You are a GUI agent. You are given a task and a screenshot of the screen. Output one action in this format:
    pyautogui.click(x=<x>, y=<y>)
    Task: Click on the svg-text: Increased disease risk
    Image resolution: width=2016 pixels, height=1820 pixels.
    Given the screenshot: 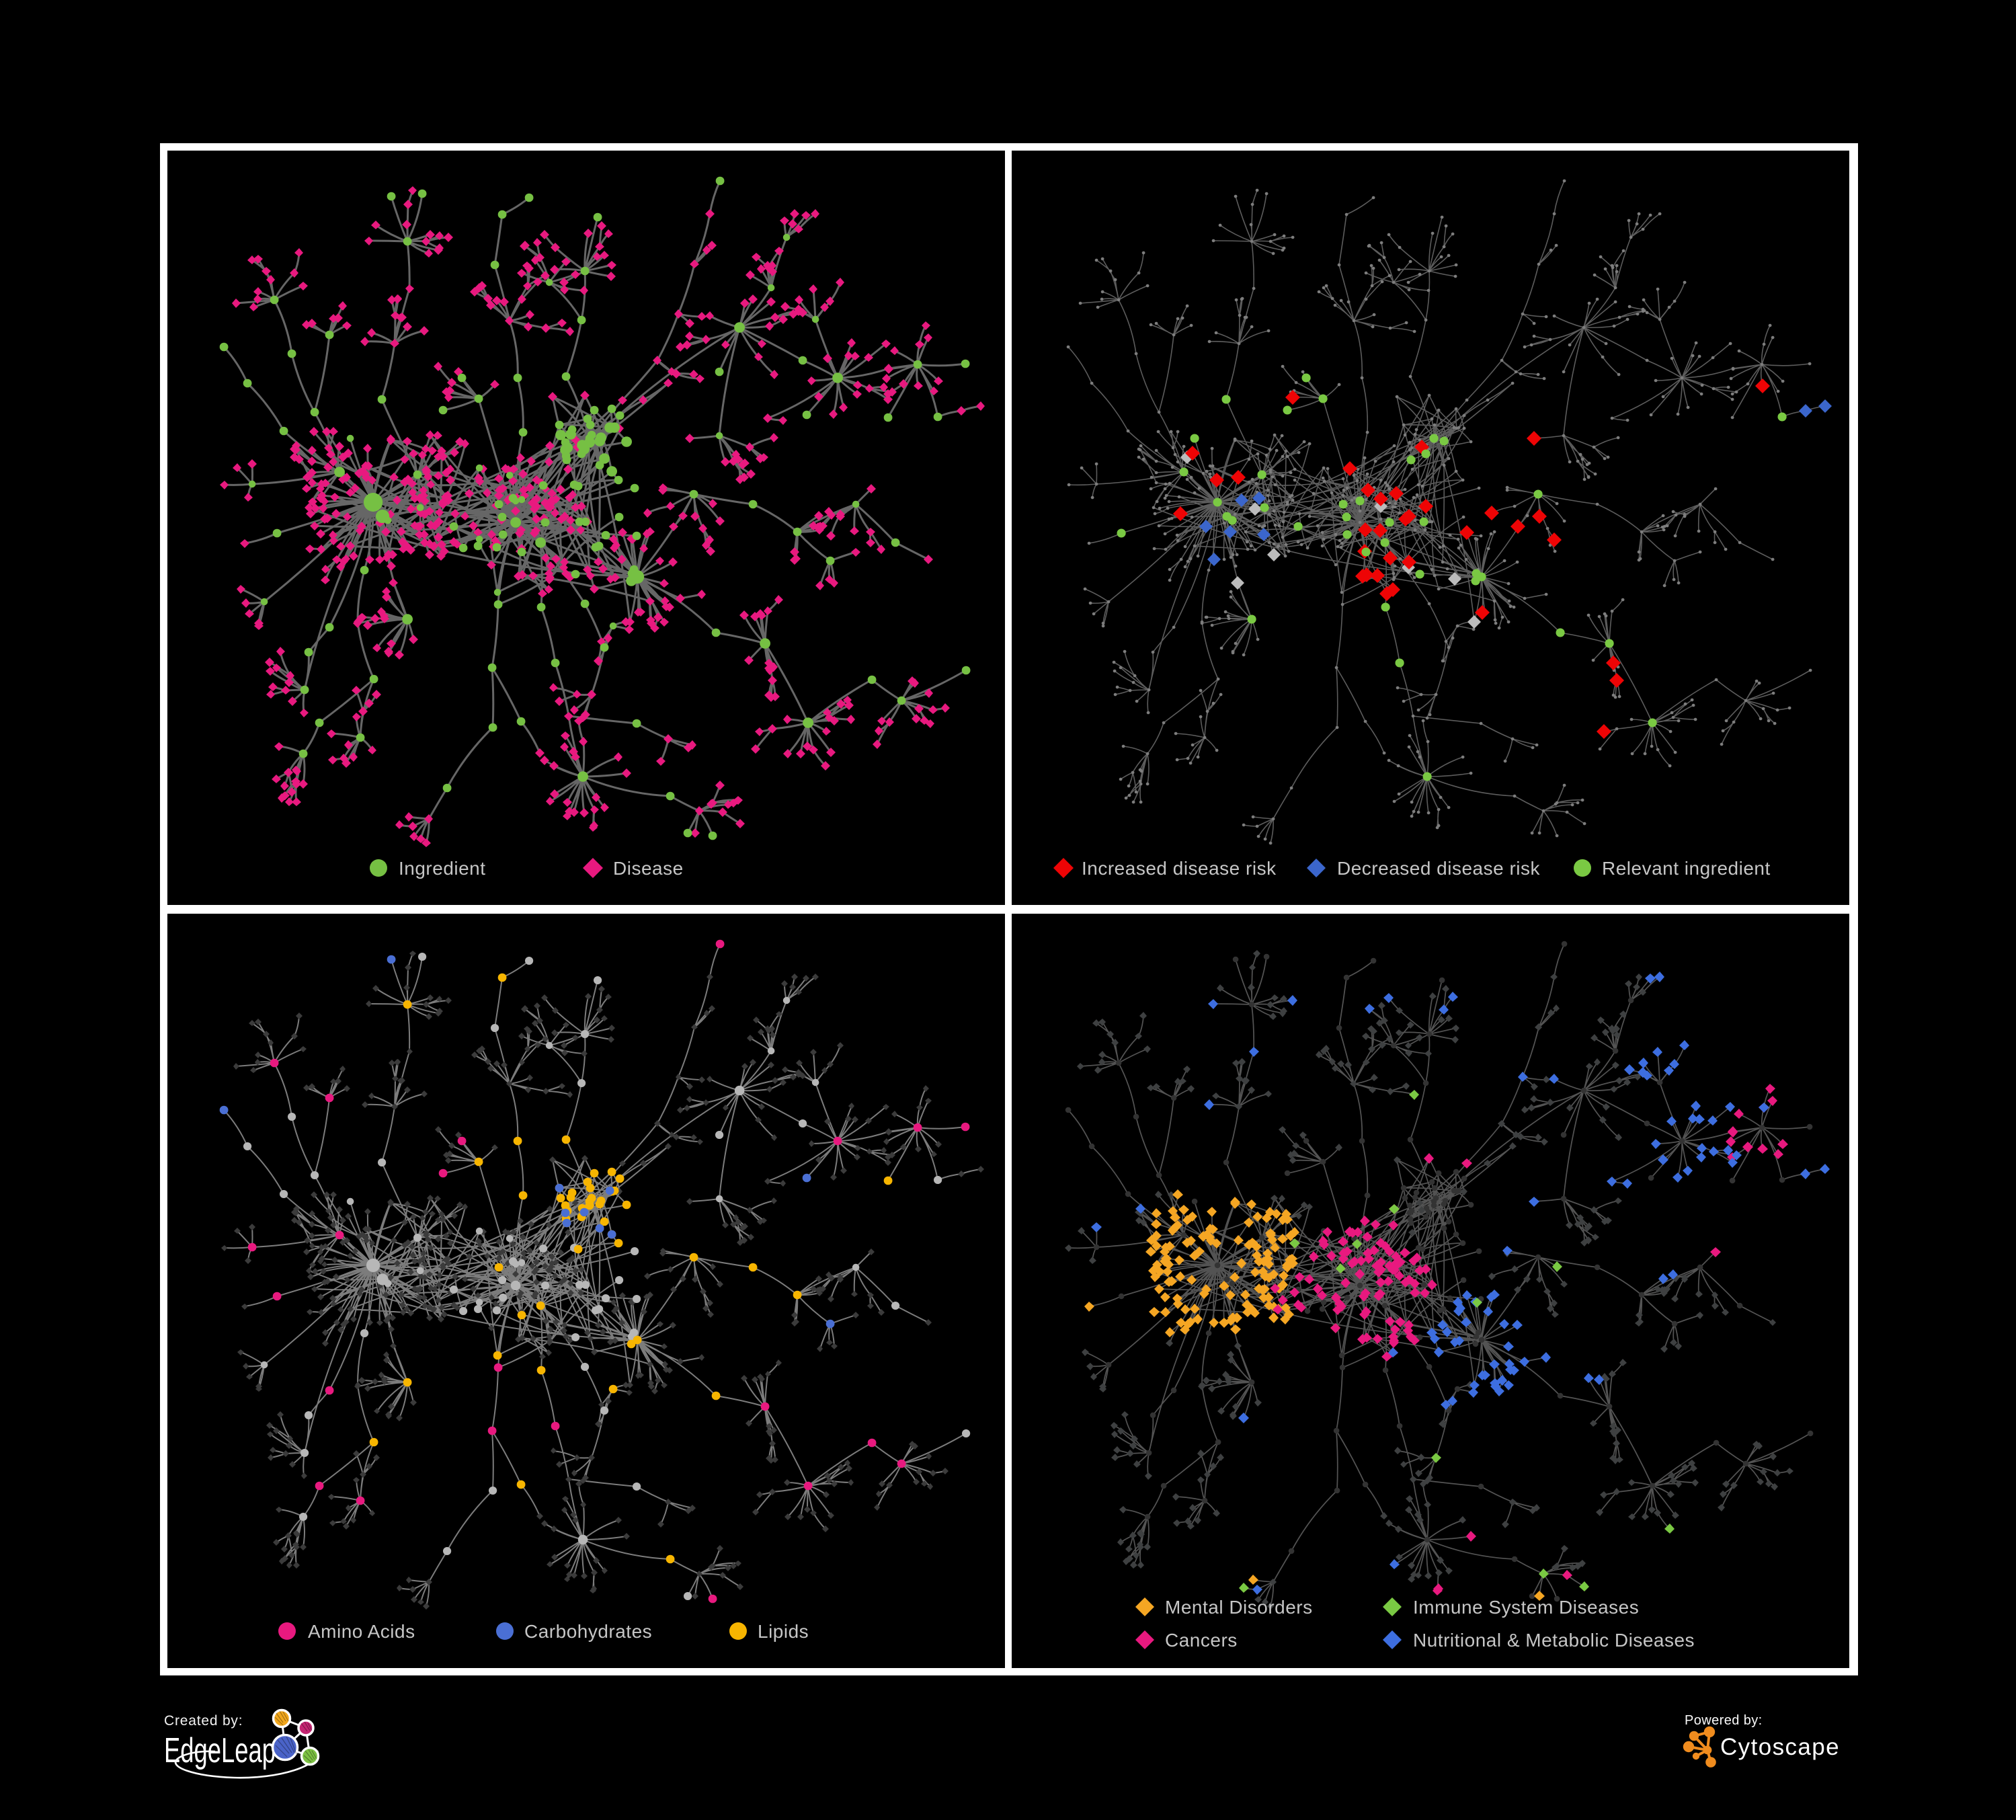 What is the action you would take?
    pyautogui.click(x=1179, y=868)
    